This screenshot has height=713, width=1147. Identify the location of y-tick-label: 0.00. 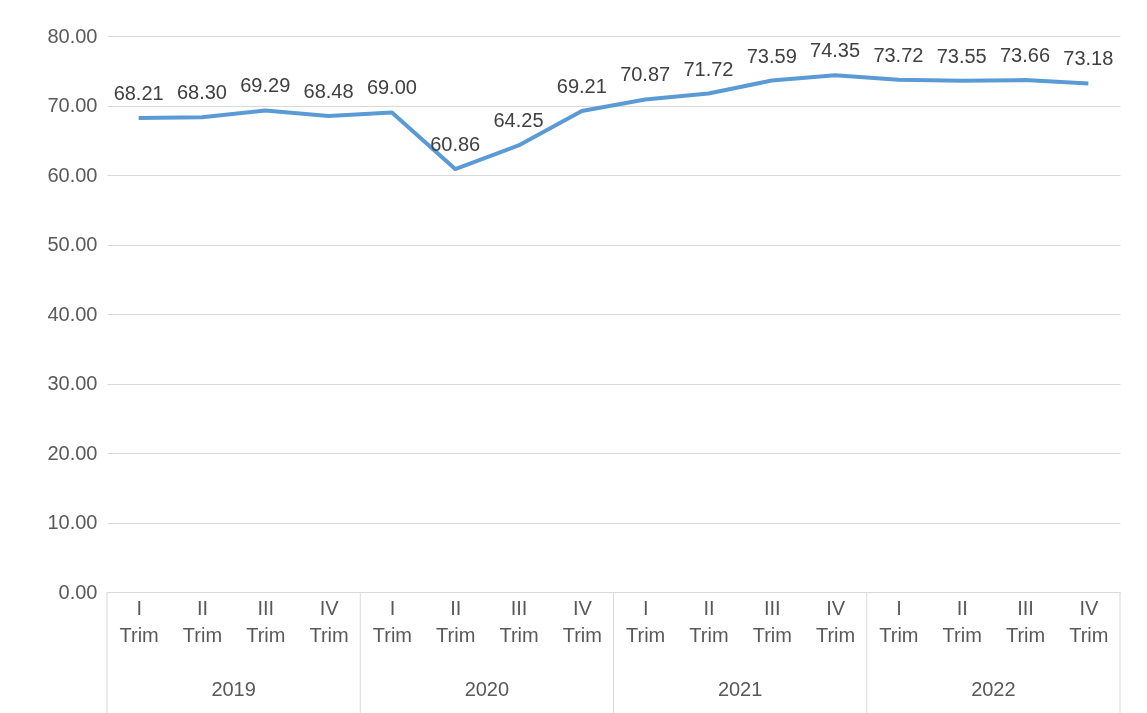
(78, 591).